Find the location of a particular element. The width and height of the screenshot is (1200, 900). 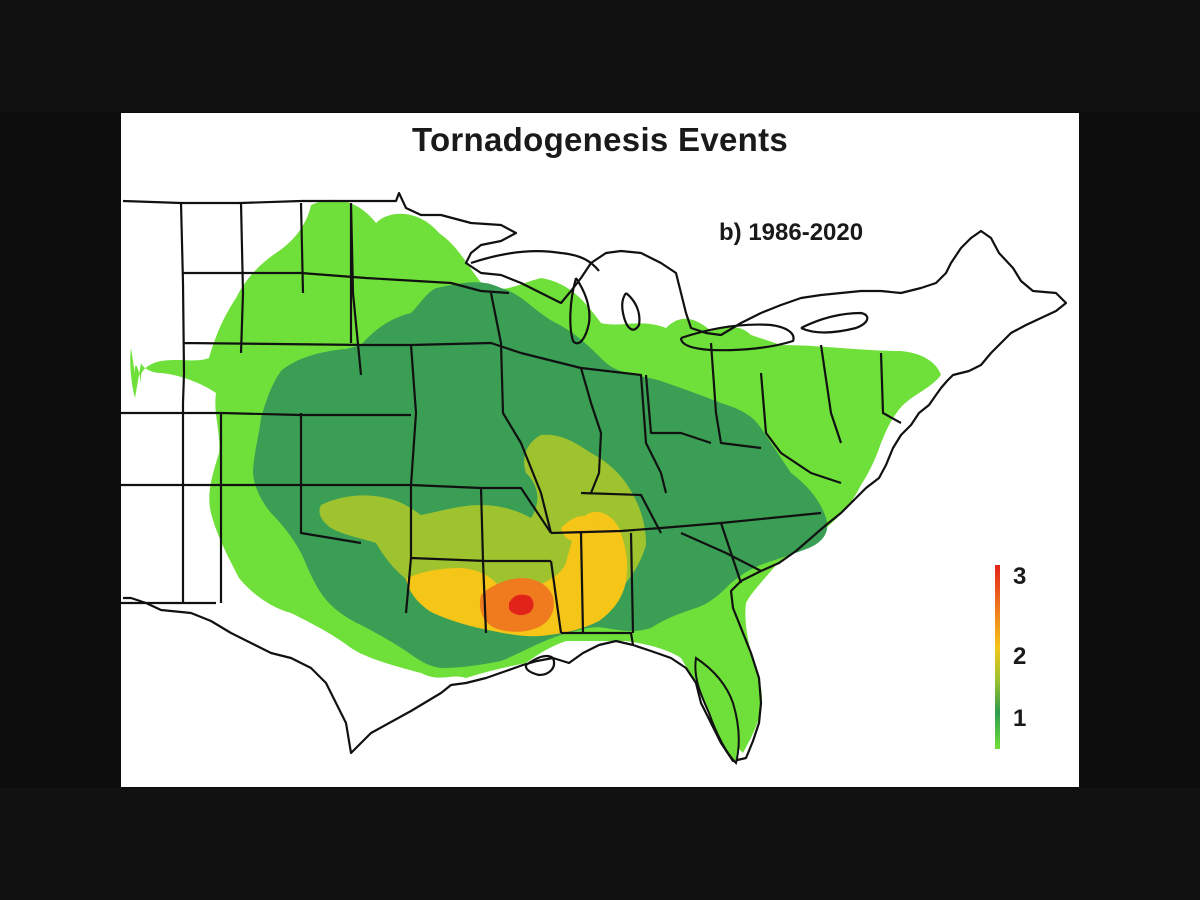

map-period-label: b) 1986-2020 is located at coordinates (791, 232).